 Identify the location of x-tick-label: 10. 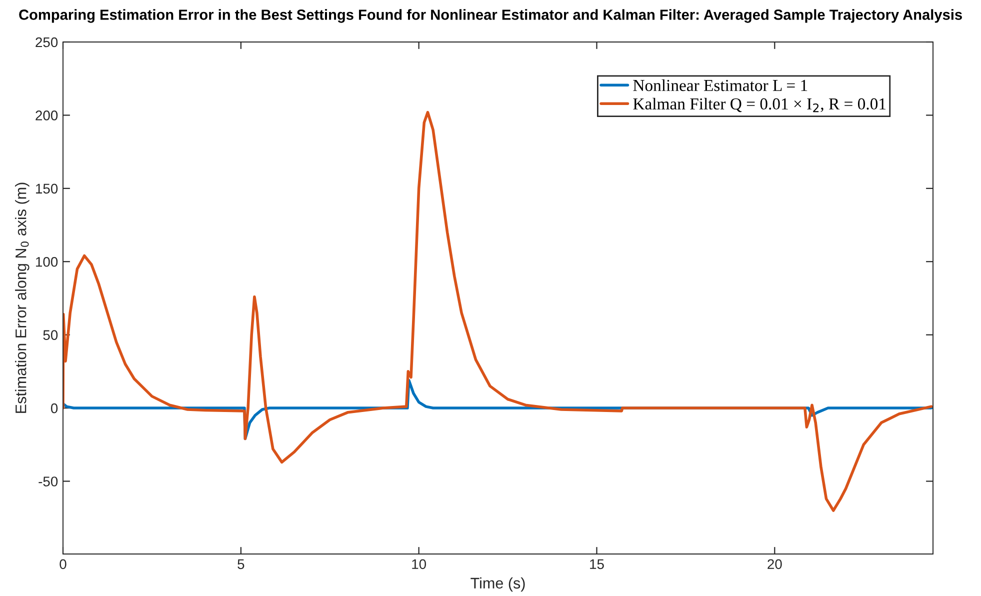
(419, 564).